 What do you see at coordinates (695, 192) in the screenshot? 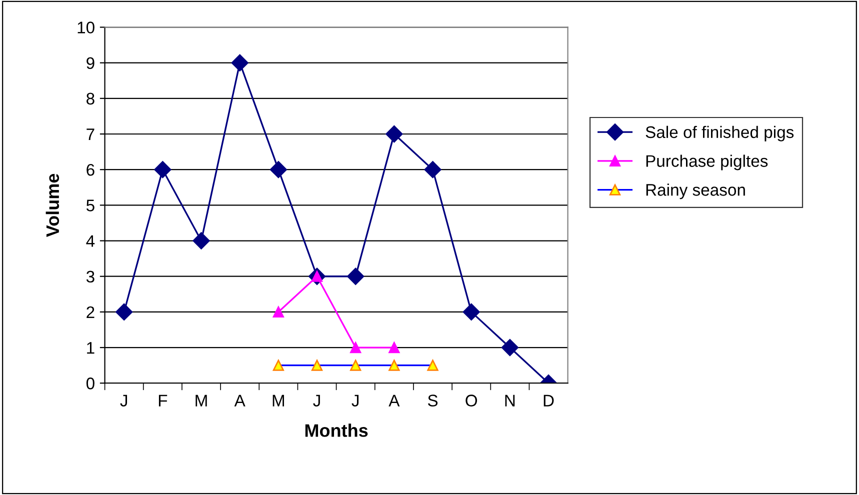
I see `legend-label: Rainy season` at bounding box center [695, 192].